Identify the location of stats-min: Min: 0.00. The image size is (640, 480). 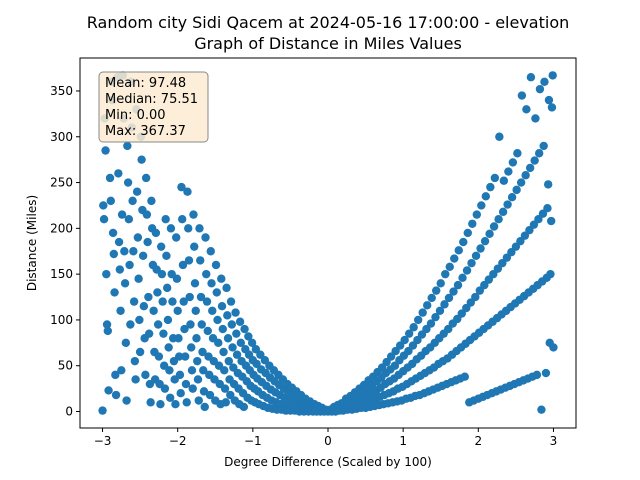
(135, 115).